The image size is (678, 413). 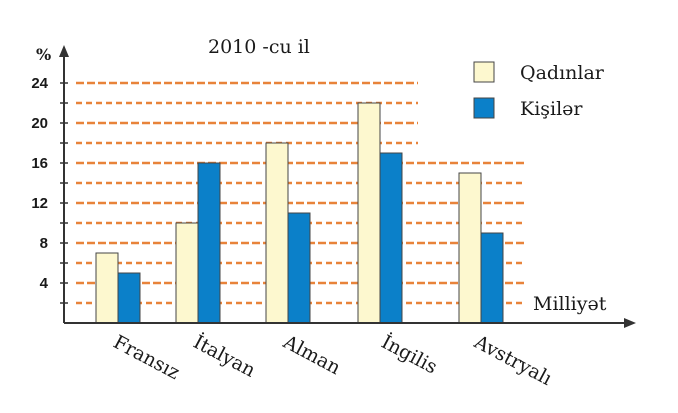 What do you see at coordinates (43, 54) in the screenshot?
I see `y-axis-unit: %` at bounding box center [43, 54].